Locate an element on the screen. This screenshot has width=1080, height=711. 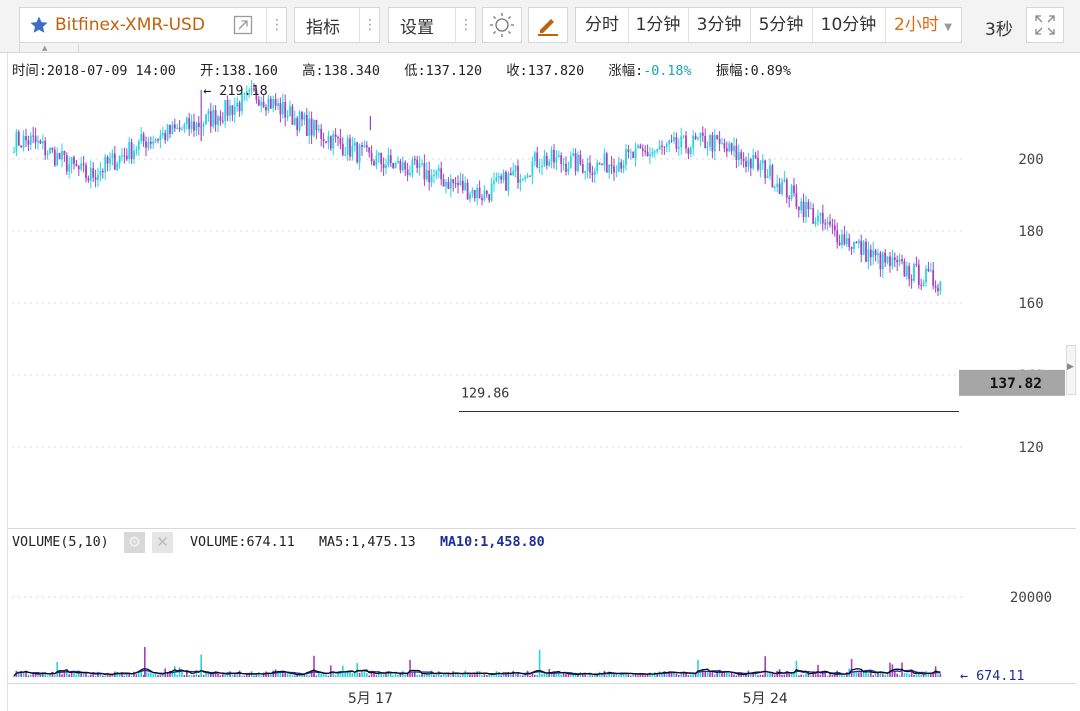
gear-icon: ⚙ is located at coordinates (134, 542).